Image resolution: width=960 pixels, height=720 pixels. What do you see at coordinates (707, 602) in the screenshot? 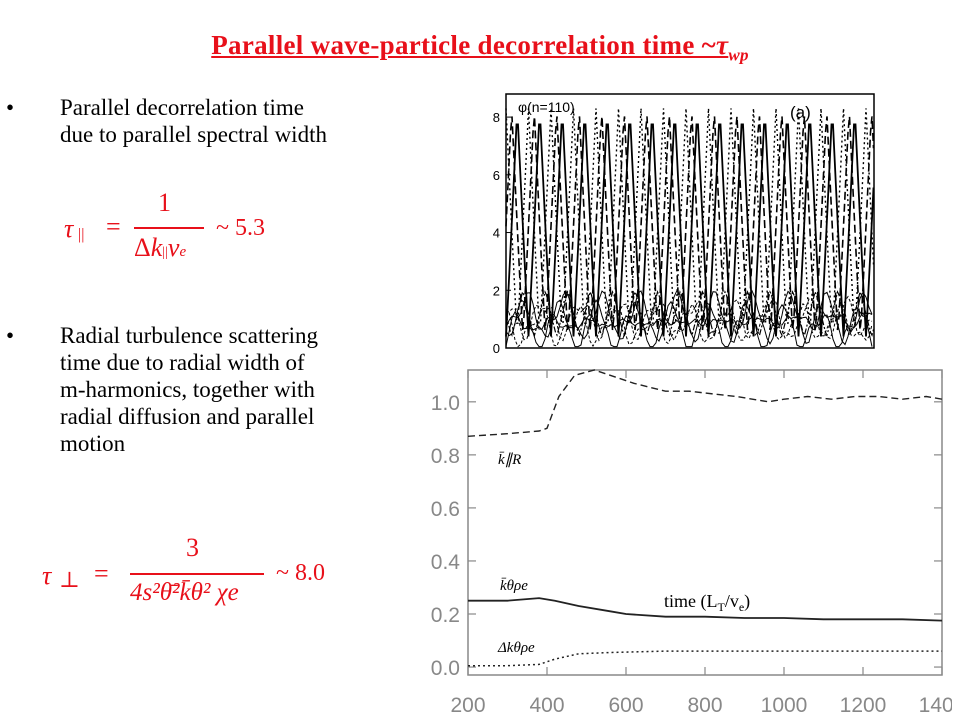
I see `x-axis-title: time (LT/ve)` at bounding box center [707, 602].